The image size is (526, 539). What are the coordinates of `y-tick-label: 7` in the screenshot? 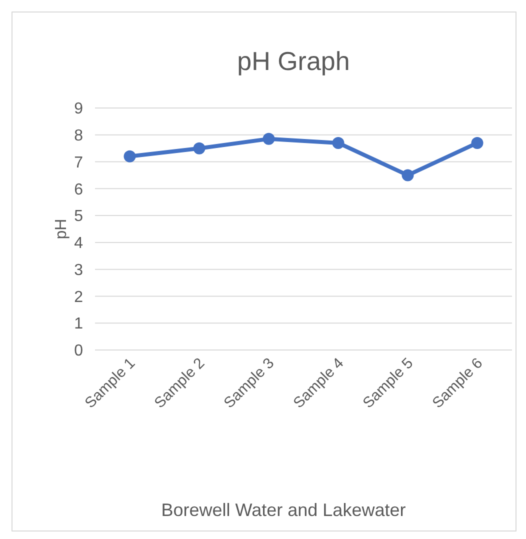 It's located at (79, 163).